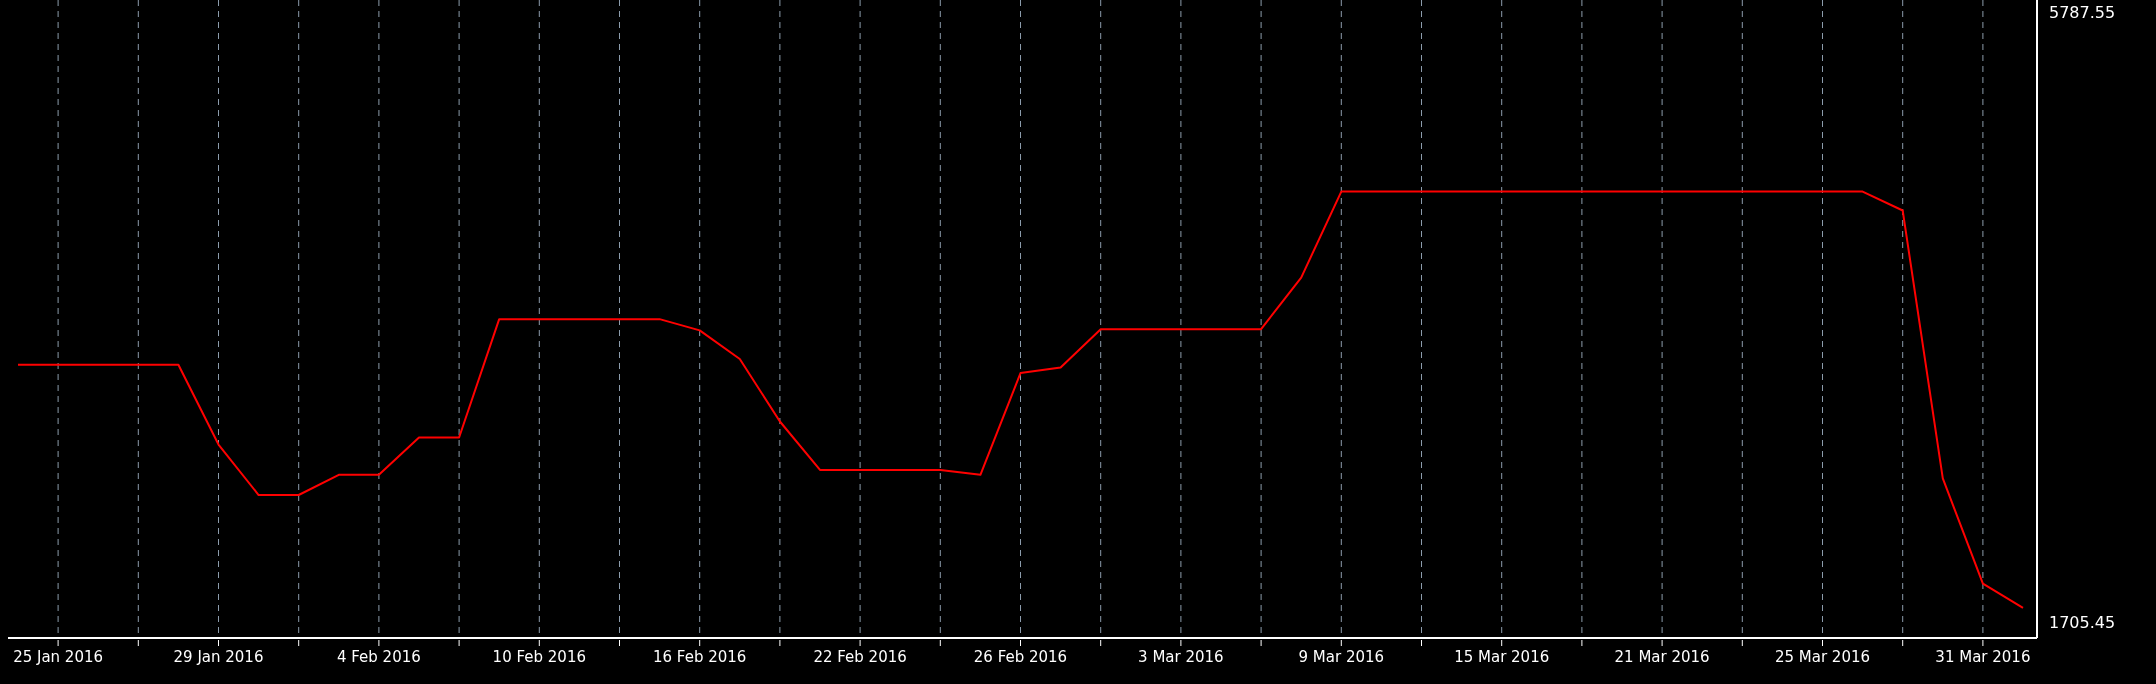  What do you see at coordinates (1983, 657) in the screenshot?
I see `x-tick-label: 31 Mar 2016` at bounding box center [1983, 657].